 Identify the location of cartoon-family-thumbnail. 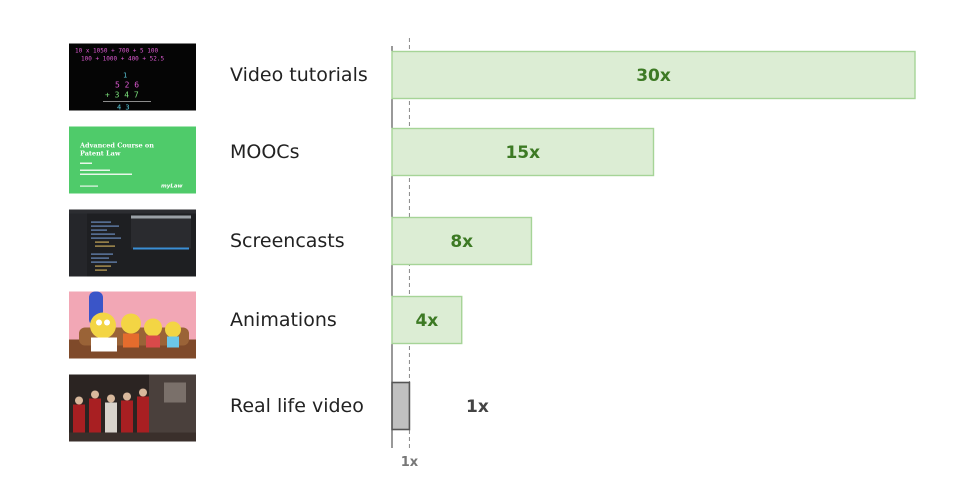
(132, 325).